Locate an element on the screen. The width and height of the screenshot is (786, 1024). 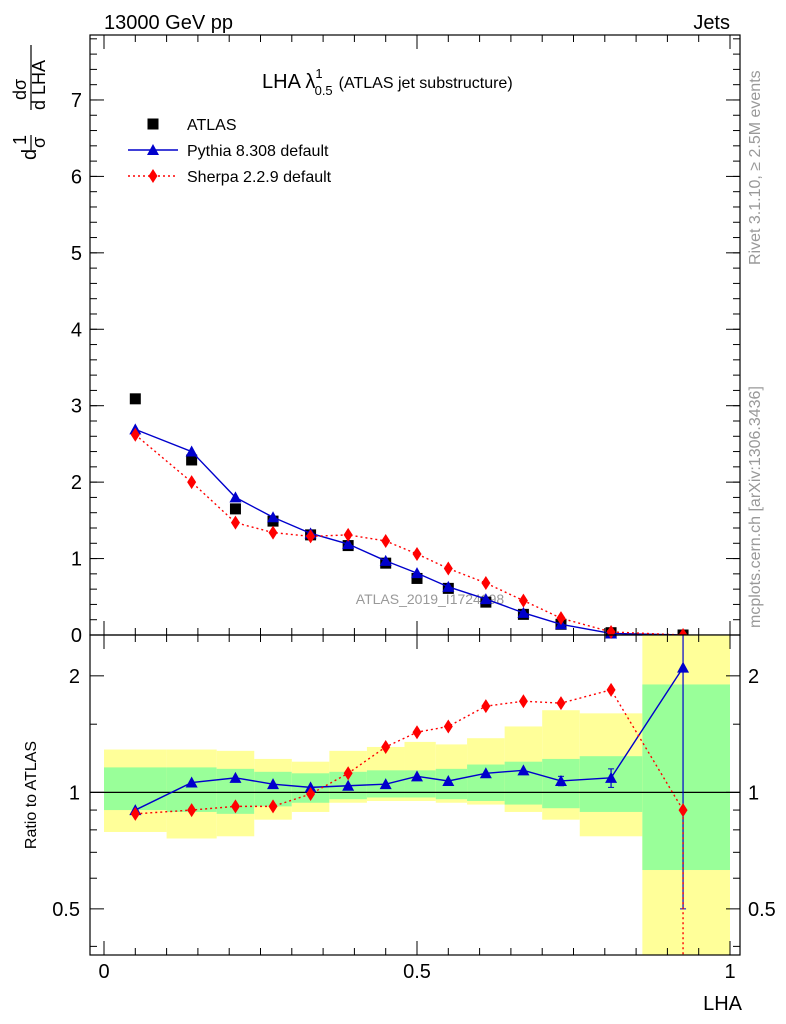
ratio-y-tick-label-left: 1 is located at coordinates (74, 793).